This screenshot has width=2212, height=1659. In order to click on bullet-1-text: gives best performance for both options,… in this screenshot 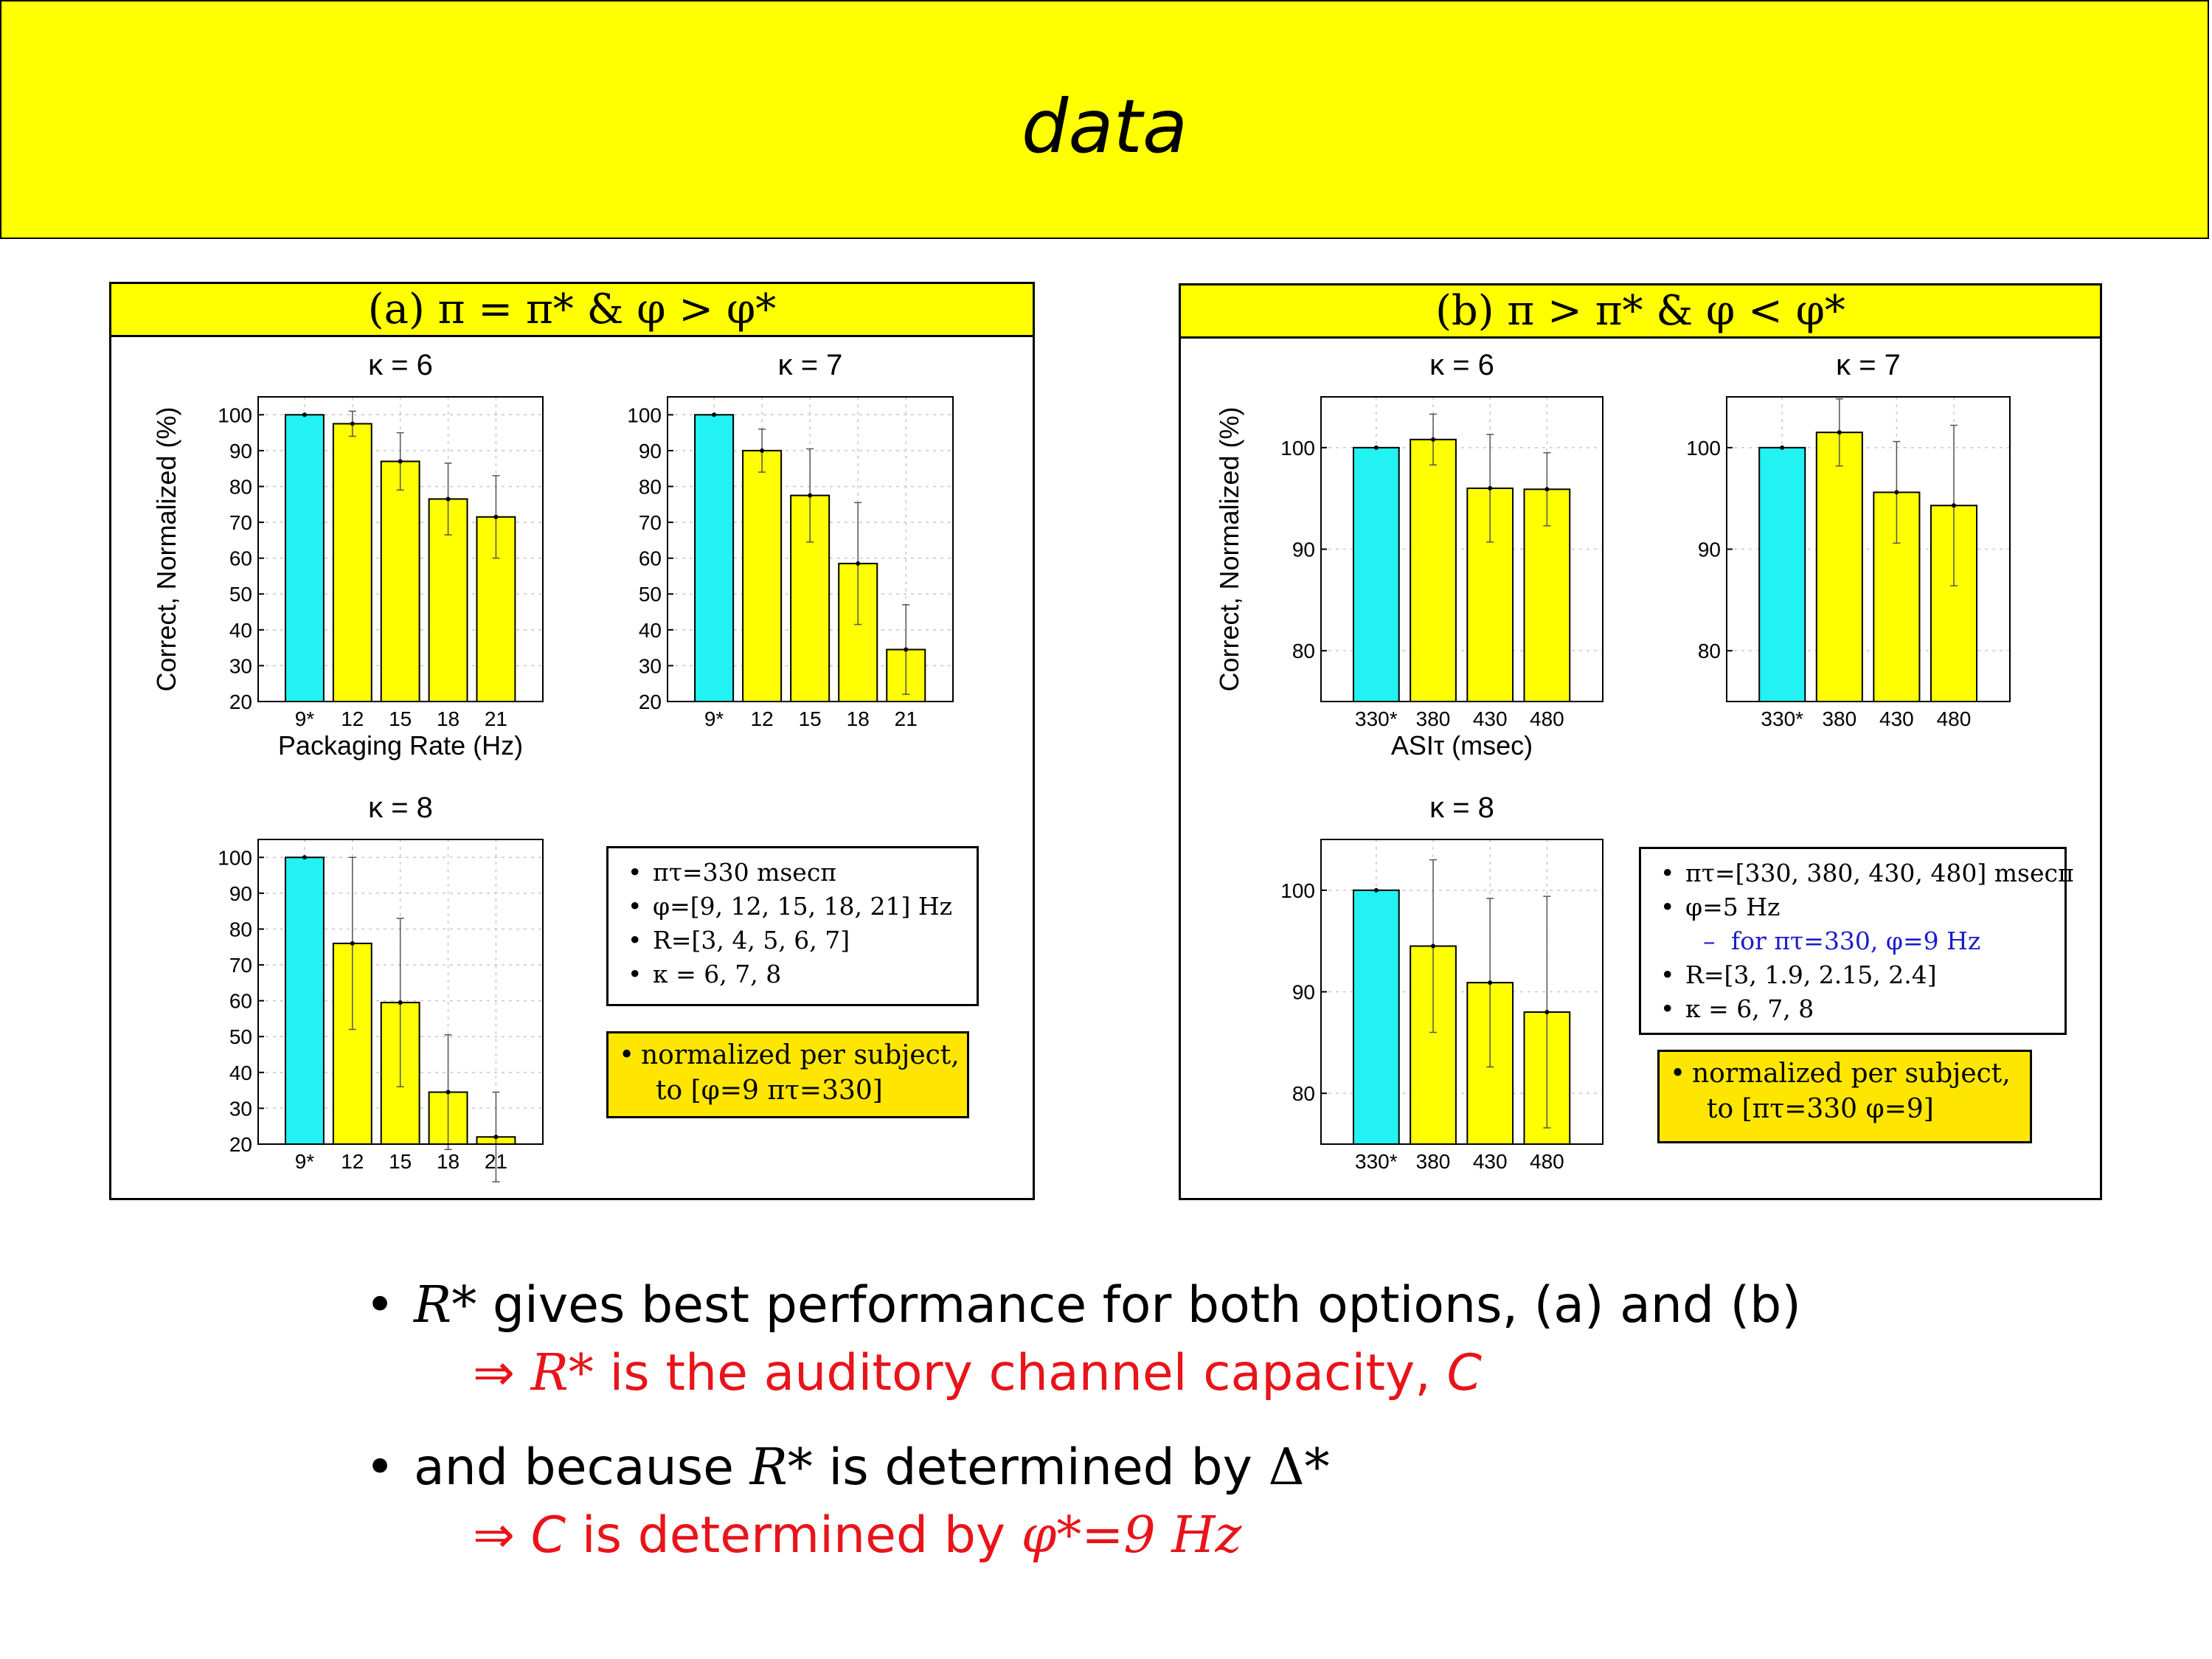, I will do `click(1139, 1305)`.